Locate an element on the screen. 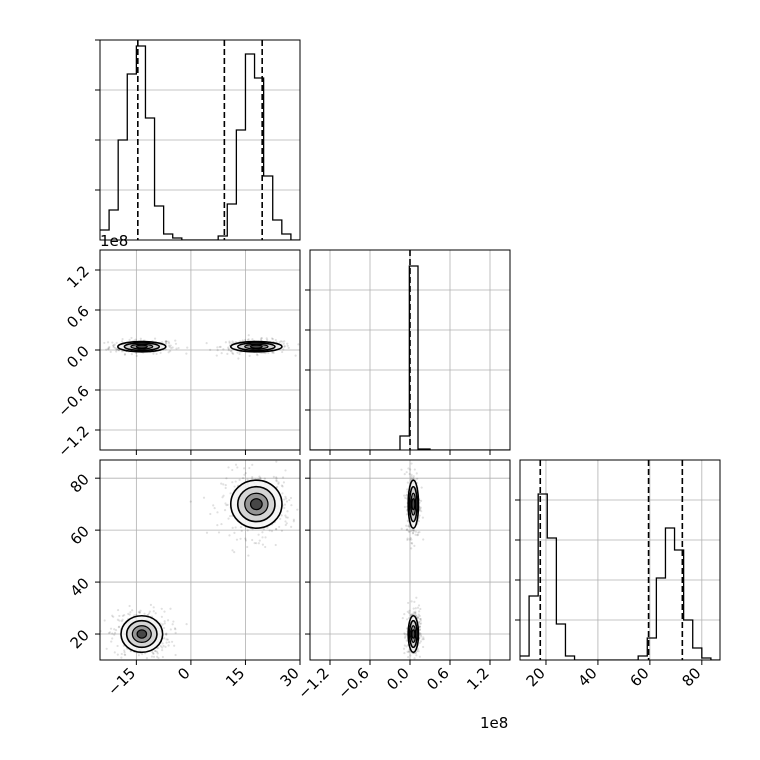 The height and width of the screenshot is (760, 760). x-tick-label: 0.6 is located at coordinates (438, 679).